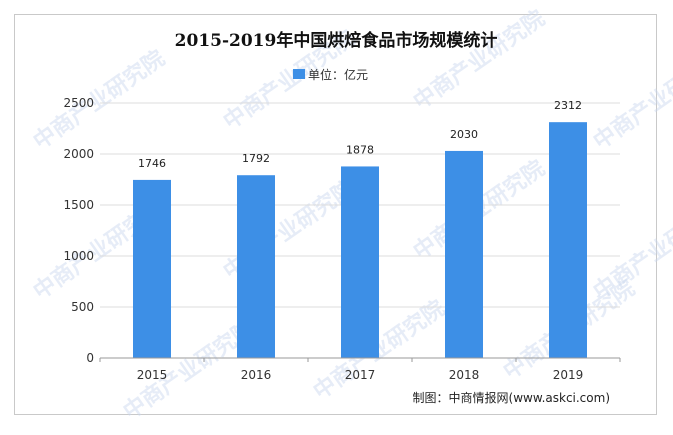 Image resolution: width=673 pixels, height=435 pixels. What do you see at coordinates (256, 375) in the screenshot?
I see `x-tick-label-2016: 2016` at bounding box center [256, 375].